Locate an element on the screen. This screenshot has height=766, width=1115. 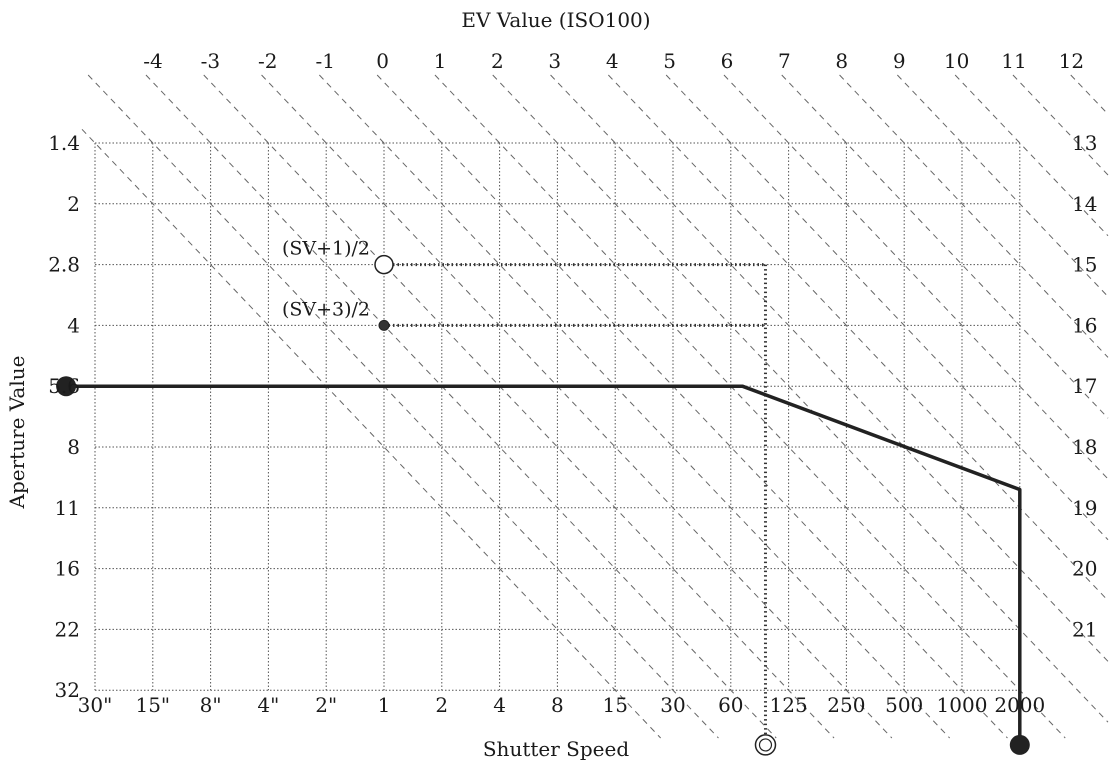
ev-right-label: 18 is located at coordinates (1084, 447).